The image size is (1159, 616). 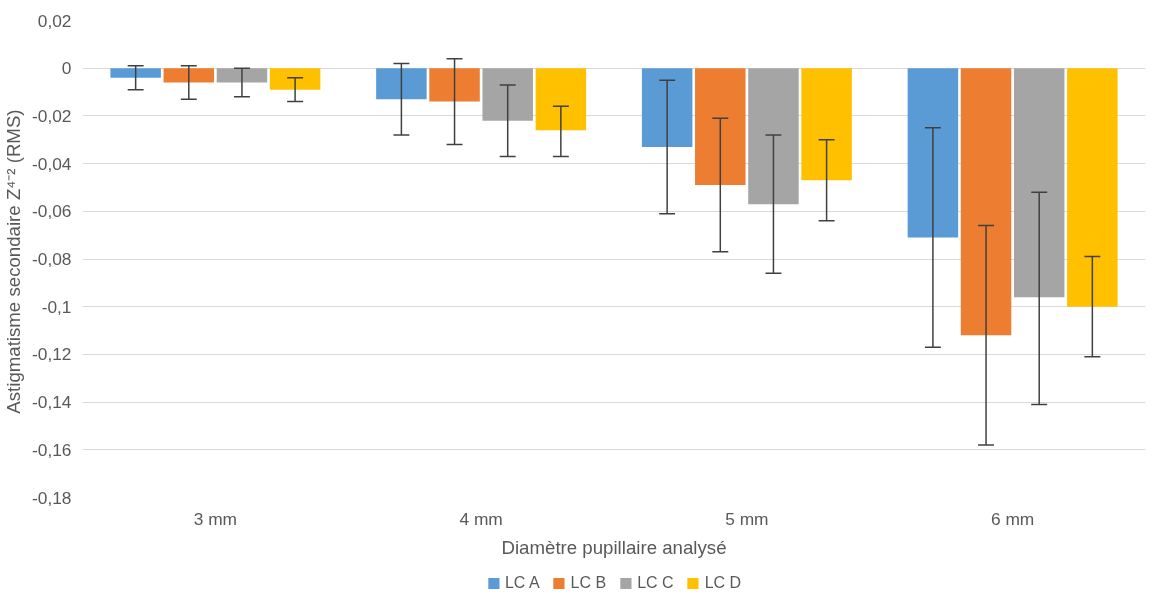 What do you see at coordinates (481, 518) in the screenshot?
I see `x-tick-label: 4 mm` at bounding box center [481, 518].